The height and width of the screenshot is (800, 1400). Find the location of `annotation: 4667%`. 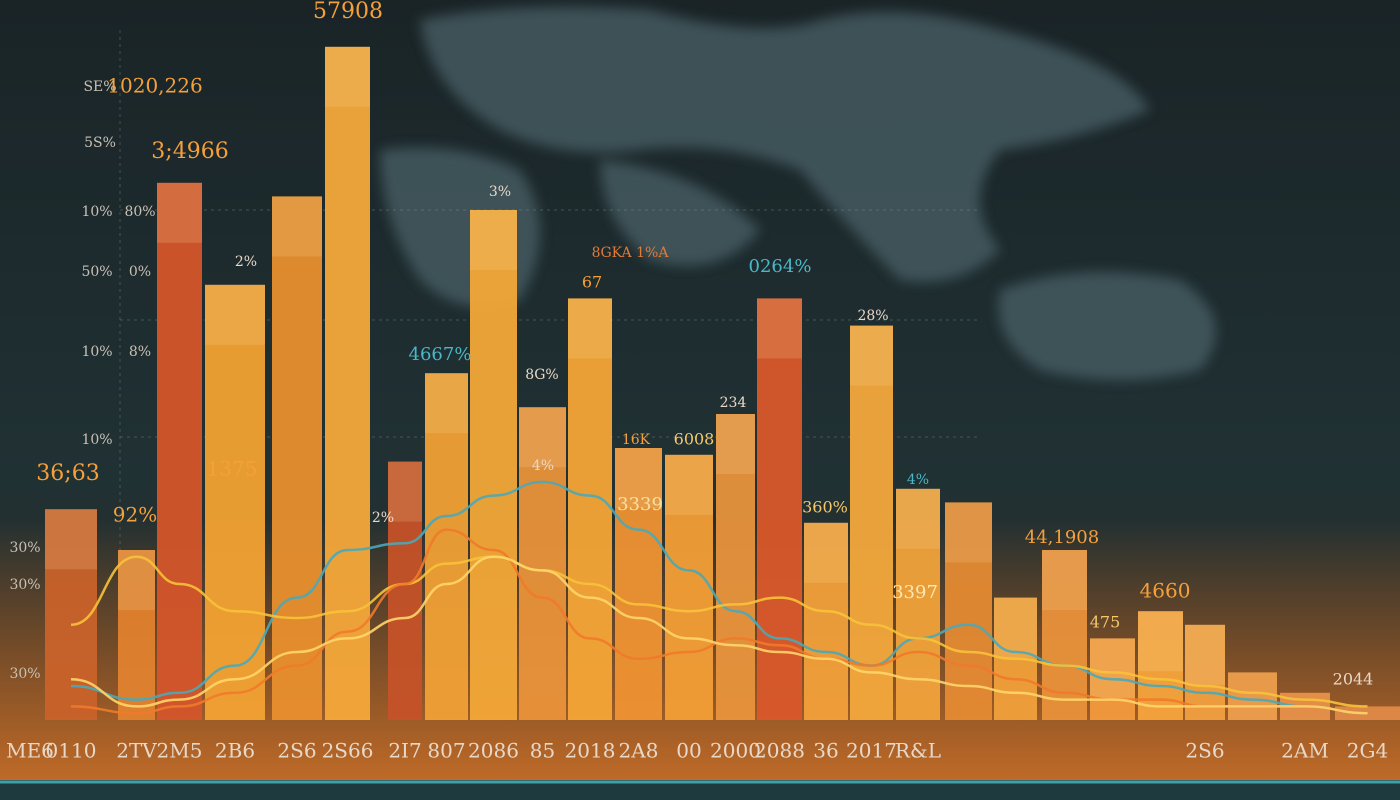

annotation: 4667% is located at coordinates (440, 354).